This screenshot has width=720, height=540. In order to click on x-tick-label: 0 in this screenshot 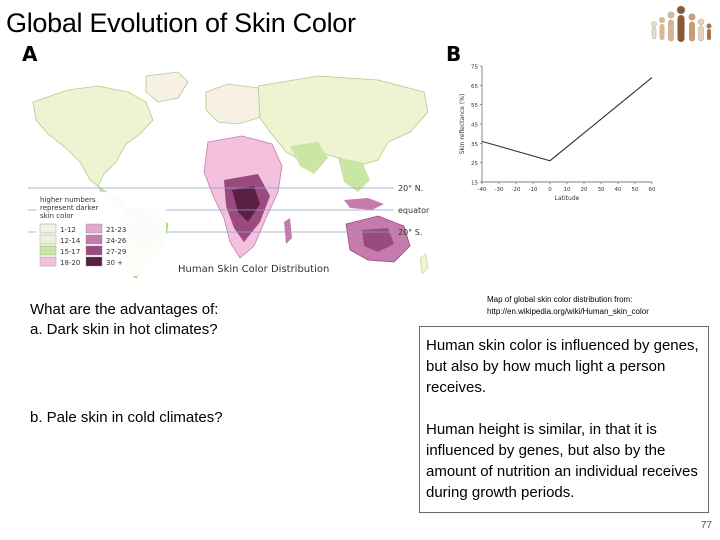, I will do `click(550, 190)`.